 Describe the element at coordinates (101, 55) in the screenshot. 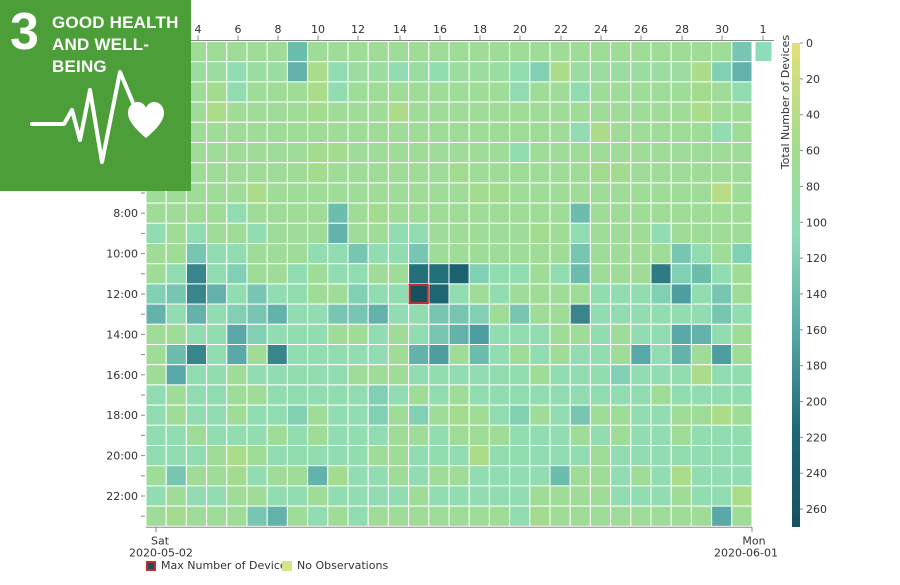

I see `logo-title-line2: AND WELL-BEING` at that location.